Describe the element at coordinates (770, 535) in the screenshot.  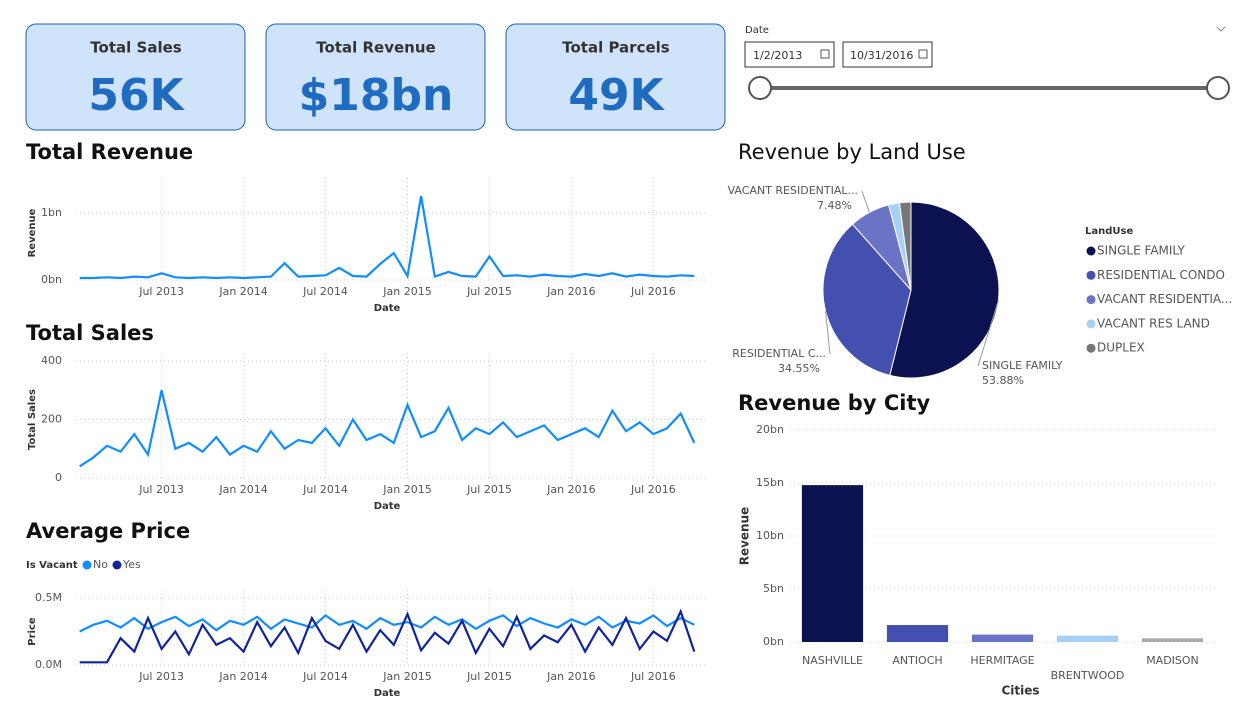
I see `y-tick-label: 10bn` at that location.